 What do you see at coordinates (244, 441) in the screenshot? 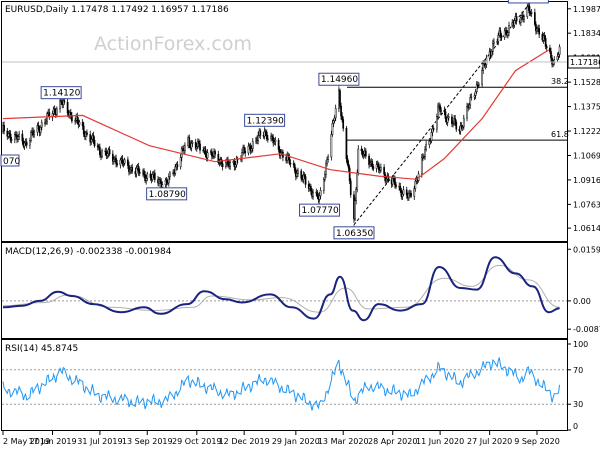
I see `x-tick-label: 12 Dec 2019` at bounding box center [244, 441].